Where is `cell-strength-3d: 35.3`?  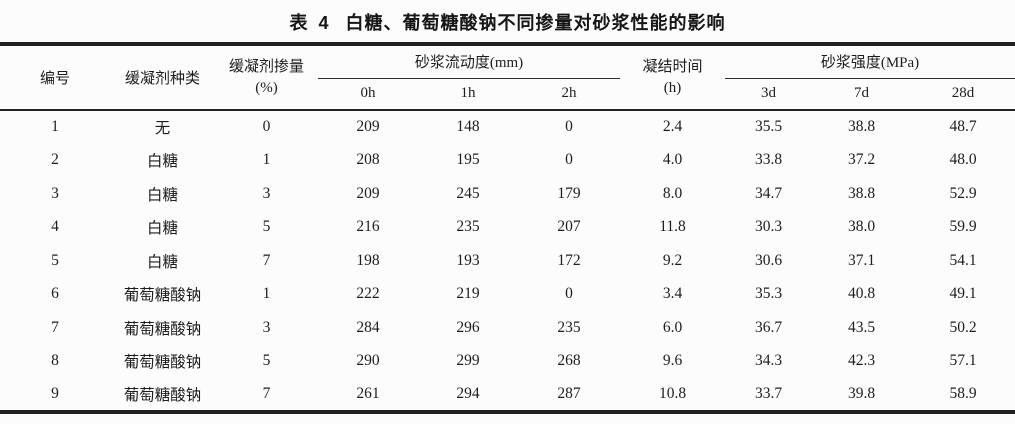
cell-strength-3d: 35.3 is located at coordinates (768, 294).